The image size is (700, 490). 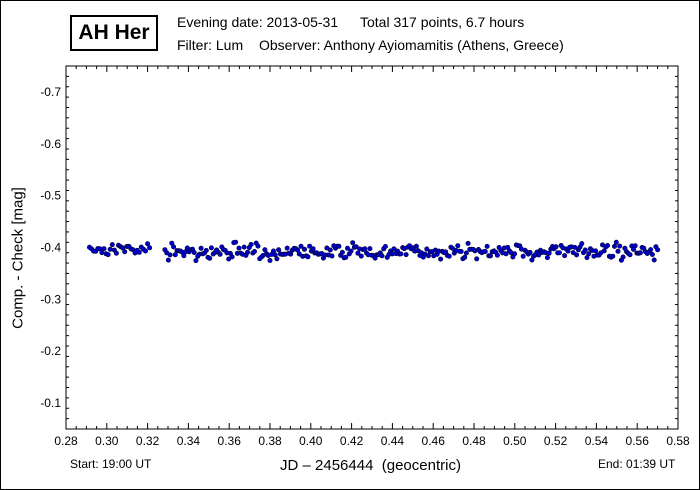 I want to click on x-tick-label: 0.56, so click(x=638, y=441).